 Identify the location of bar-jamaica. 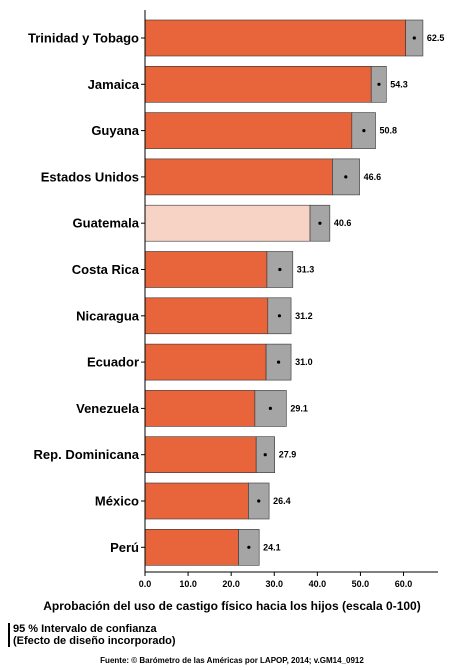
(258, 84).